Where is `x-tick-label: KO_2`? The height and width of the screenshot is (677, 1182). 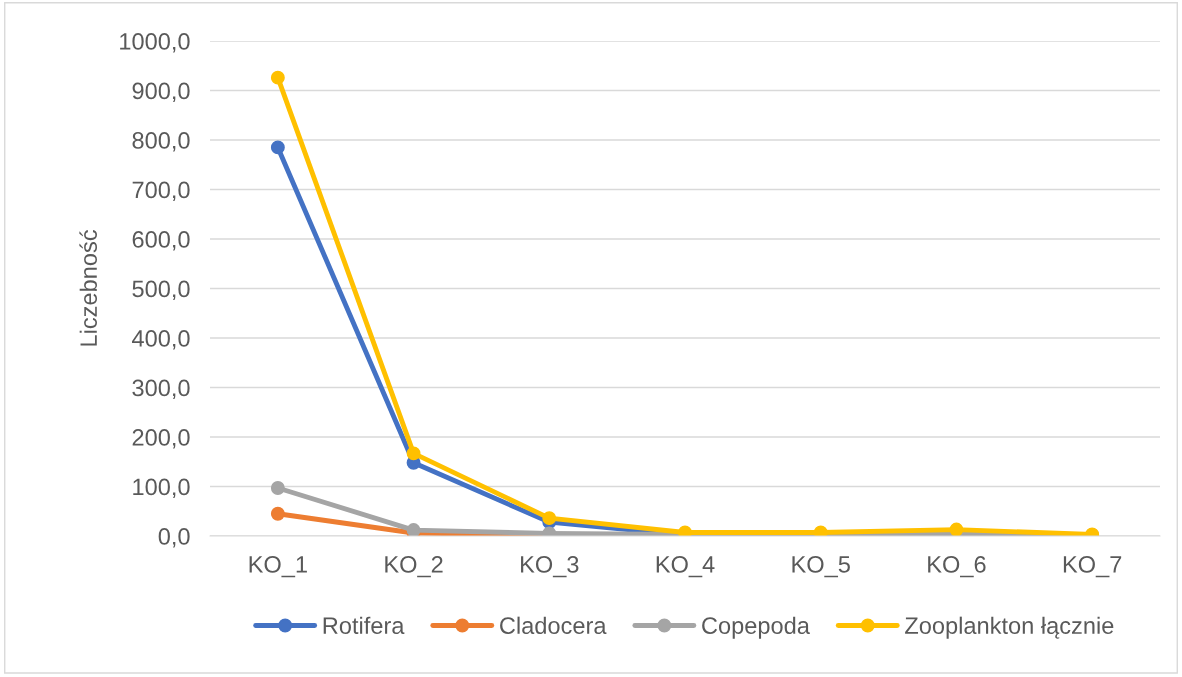 x-tick-label: KO_2 is located at coordinates (414, 567).